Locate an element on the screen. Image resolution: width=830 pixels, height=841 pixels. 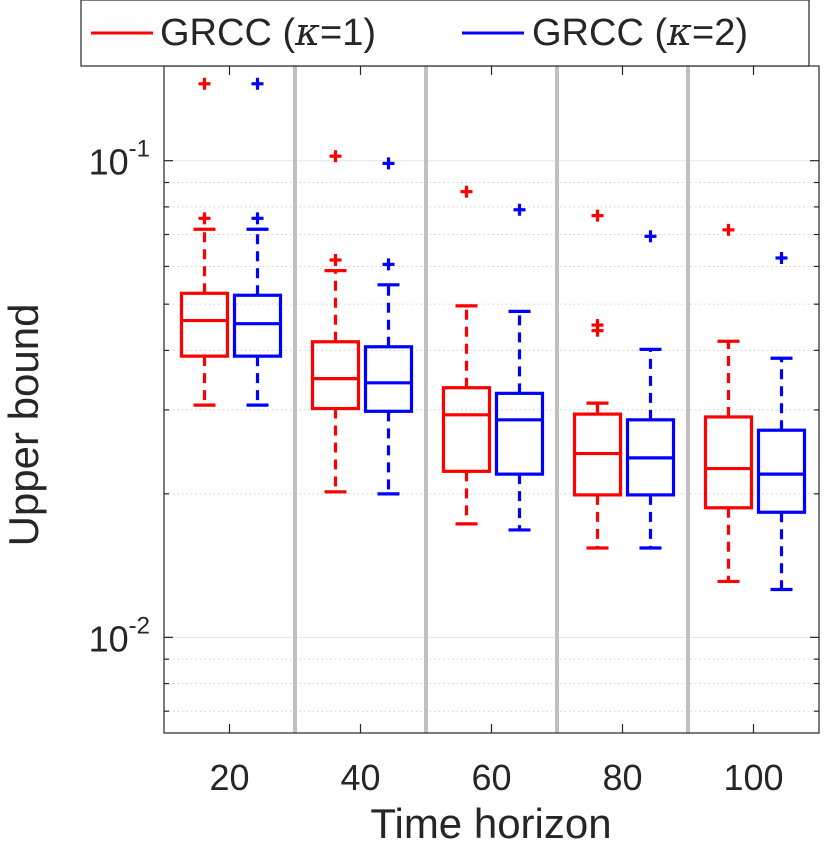
x-tick-label: 20 is located at coordinates (229, 777).